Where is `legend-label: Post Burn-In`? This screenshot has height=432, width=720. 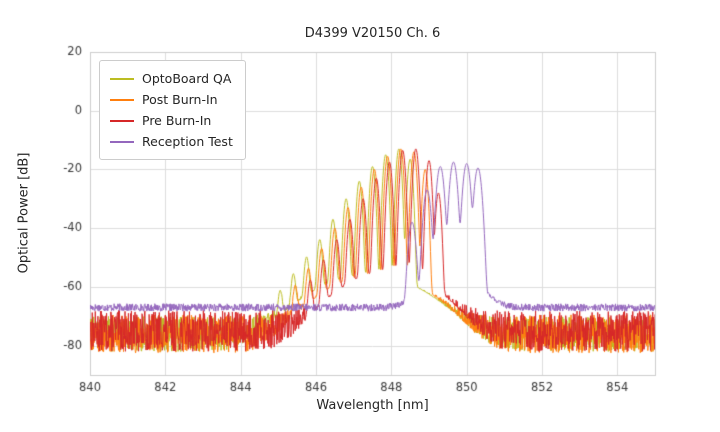 legend-label: Post Burn-In is located at coordinates (180, 99).